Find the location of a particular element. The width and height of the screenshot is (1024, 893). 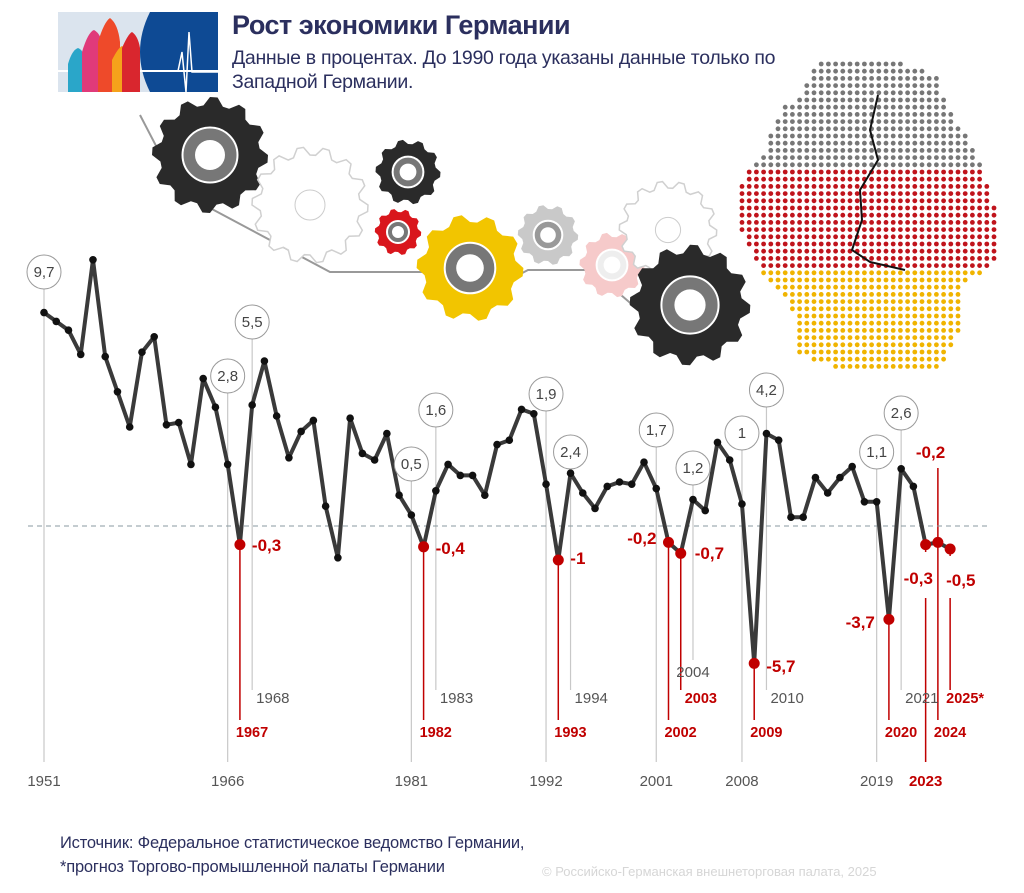

value-label-2002: -0,2 is located at coordinates (641, 538).